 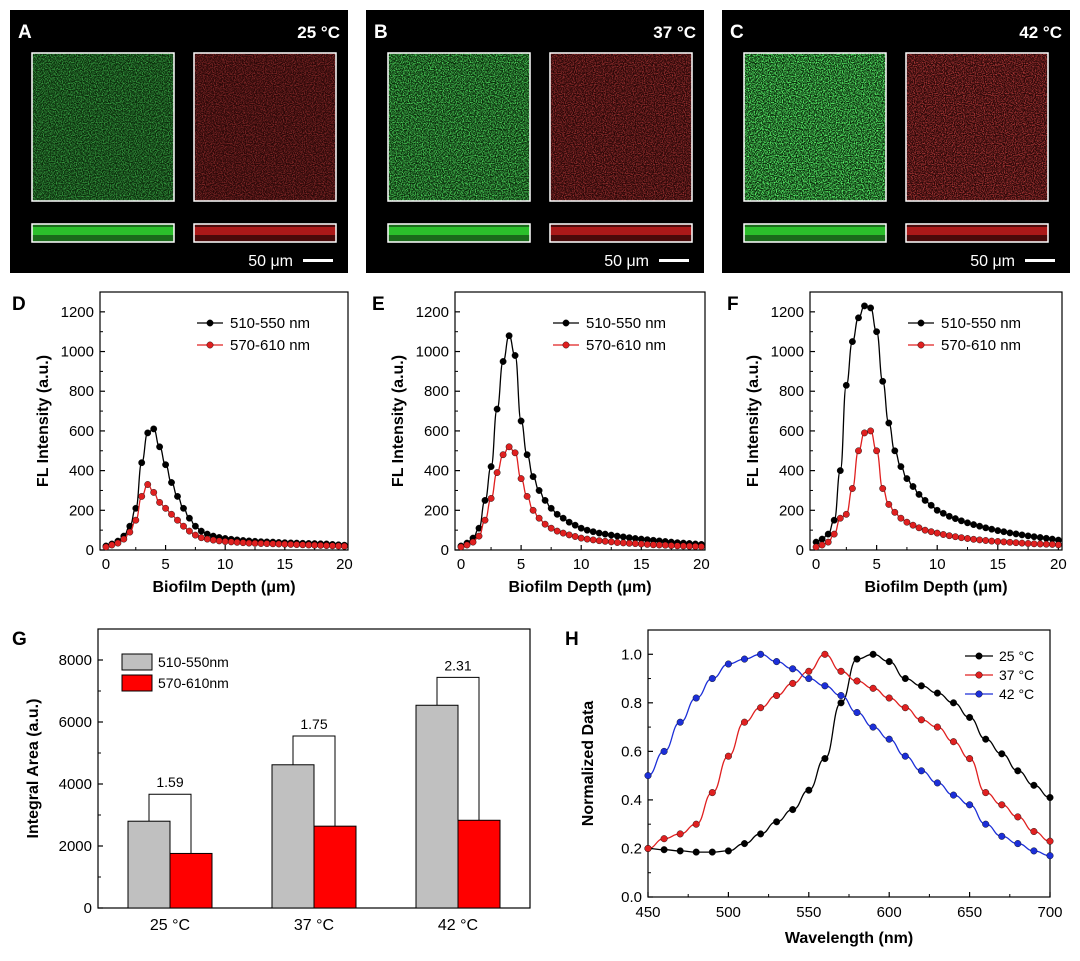 I want to click on y-tick-label: 6000, so click(x=75, y=722).